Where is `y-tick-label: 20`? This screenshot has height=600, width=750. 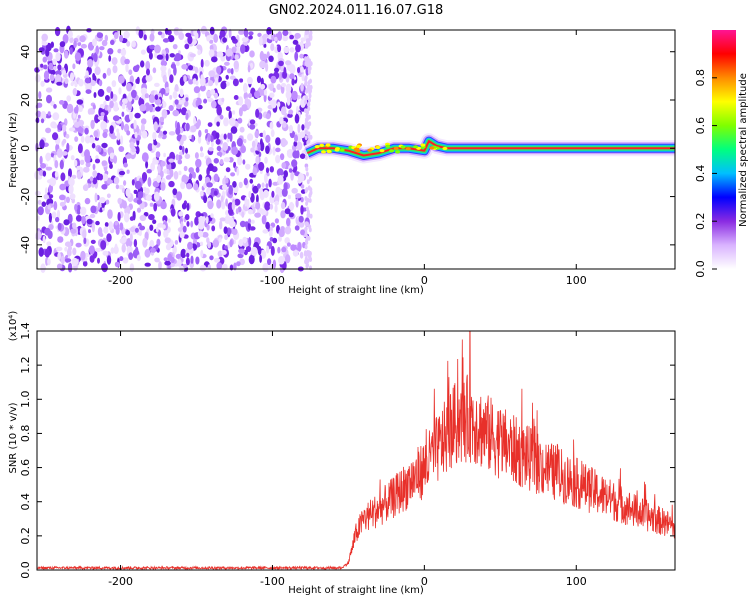
y-tick-label: 20 is located at coordinates (25, 100).